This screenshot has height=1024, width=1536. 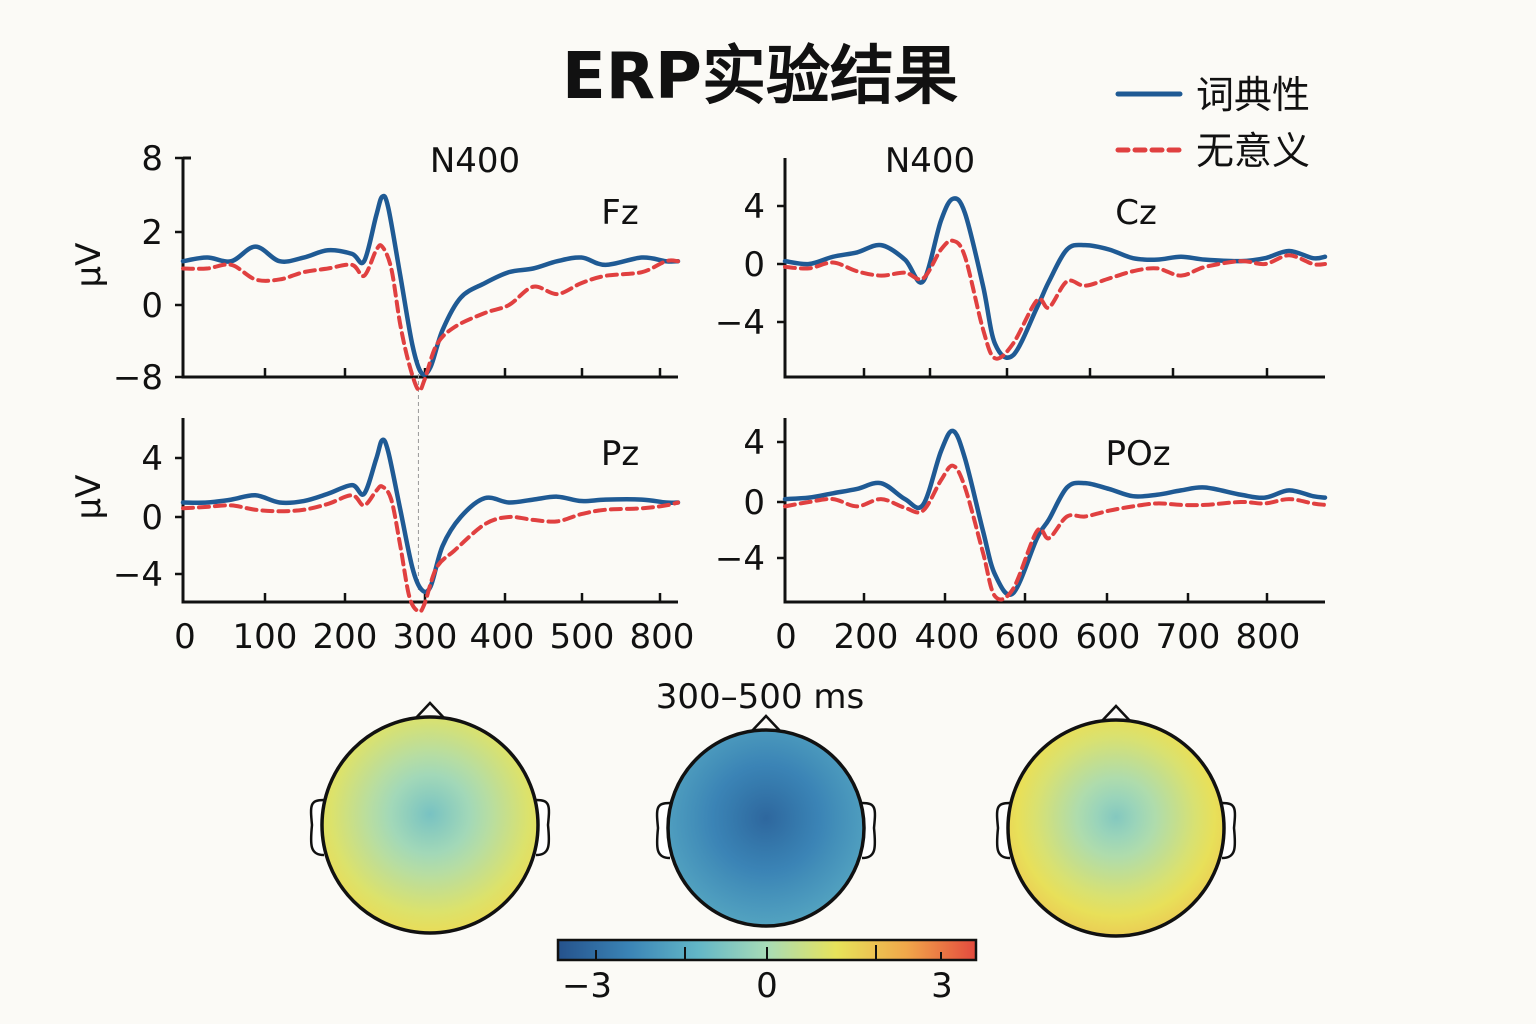 What do you see at coordinates (619, 213) in the screenshot?
I see `channel-label: Fz` at bounding box center [619, 213].